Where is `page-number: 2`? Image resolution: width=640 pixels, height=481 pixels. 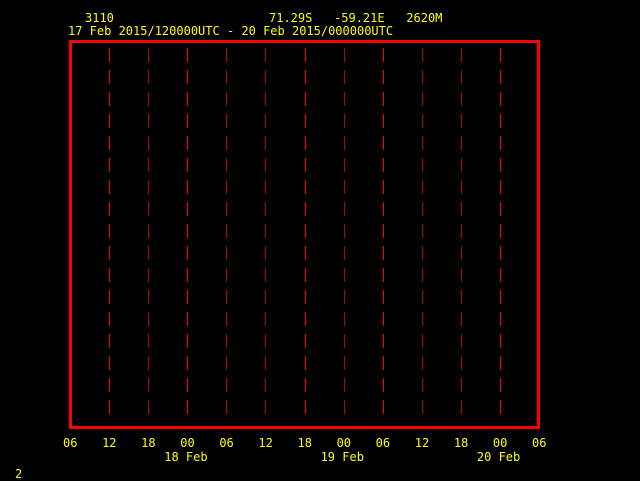
page-number: 2 is located at coordinates (19, 474).